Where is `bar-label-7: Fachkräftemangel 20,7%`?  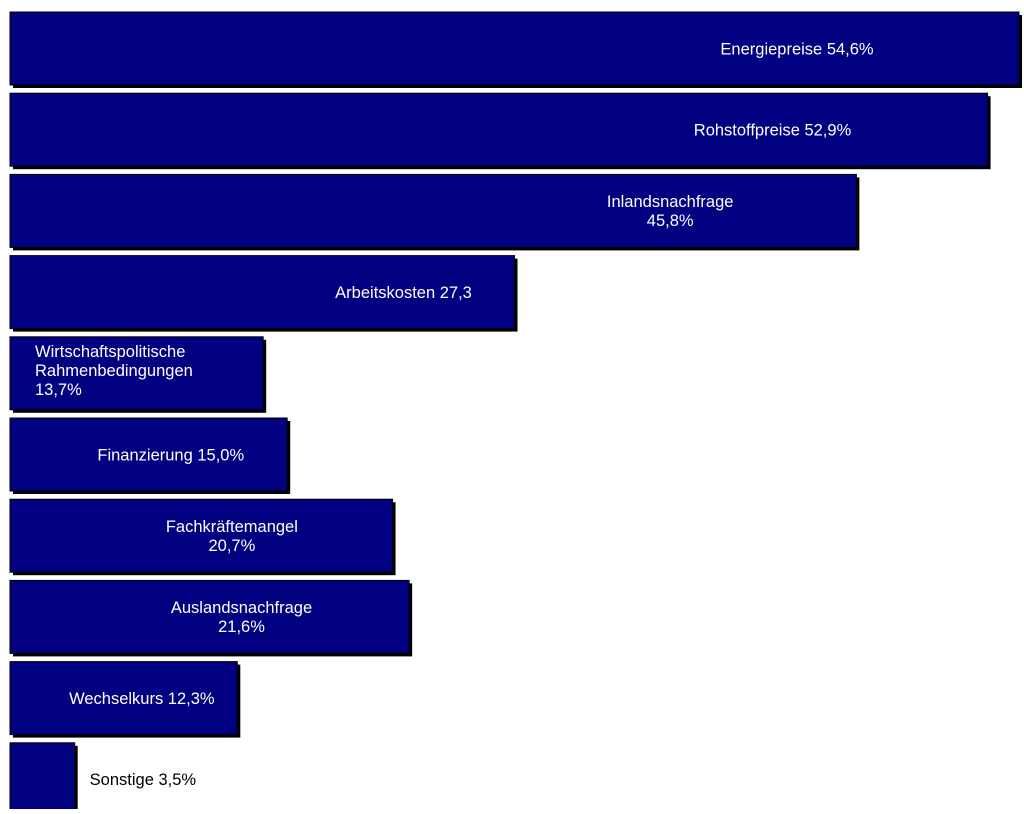
bar-label-7: Fachkräftemangel 20,7% is located at coordinates (232, 536).